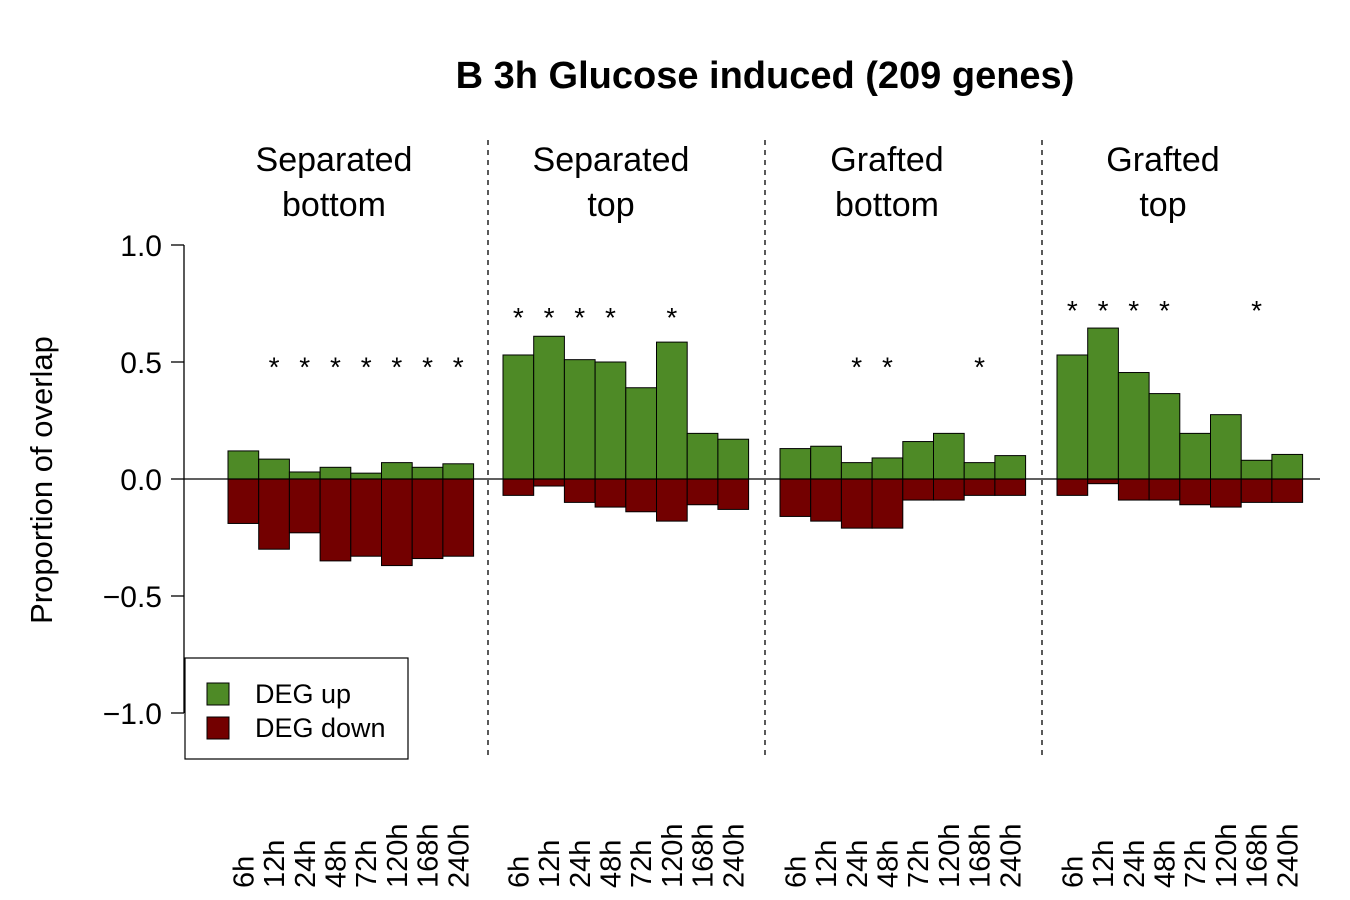 This screenshot has height=900, width=1350. Describe the element at coordinates (429, 855) in the screenshot. I see `x-tick-label: 168h` at that location.